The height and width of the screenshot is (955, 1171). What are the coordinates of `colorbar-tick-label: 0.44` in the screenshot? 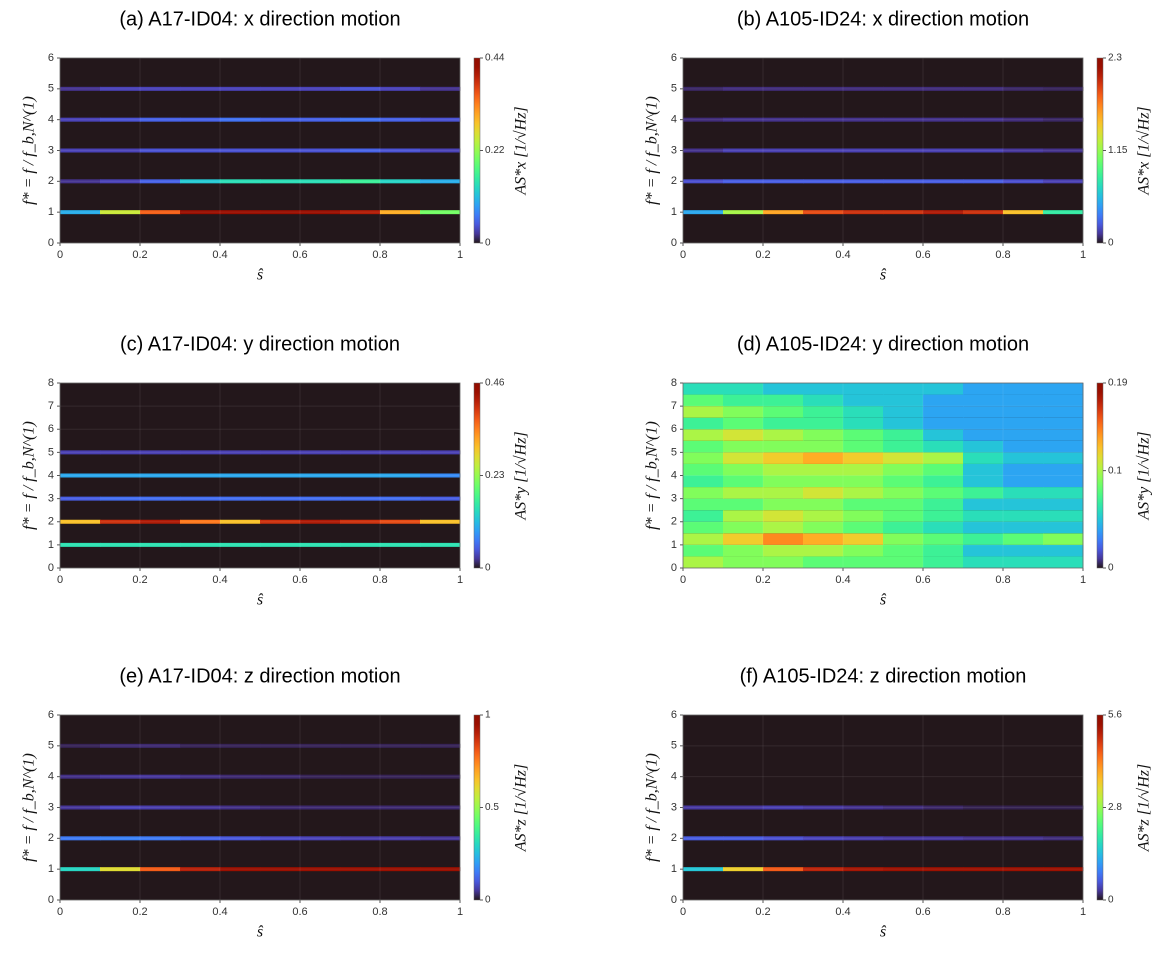 It's located at (495, 58).